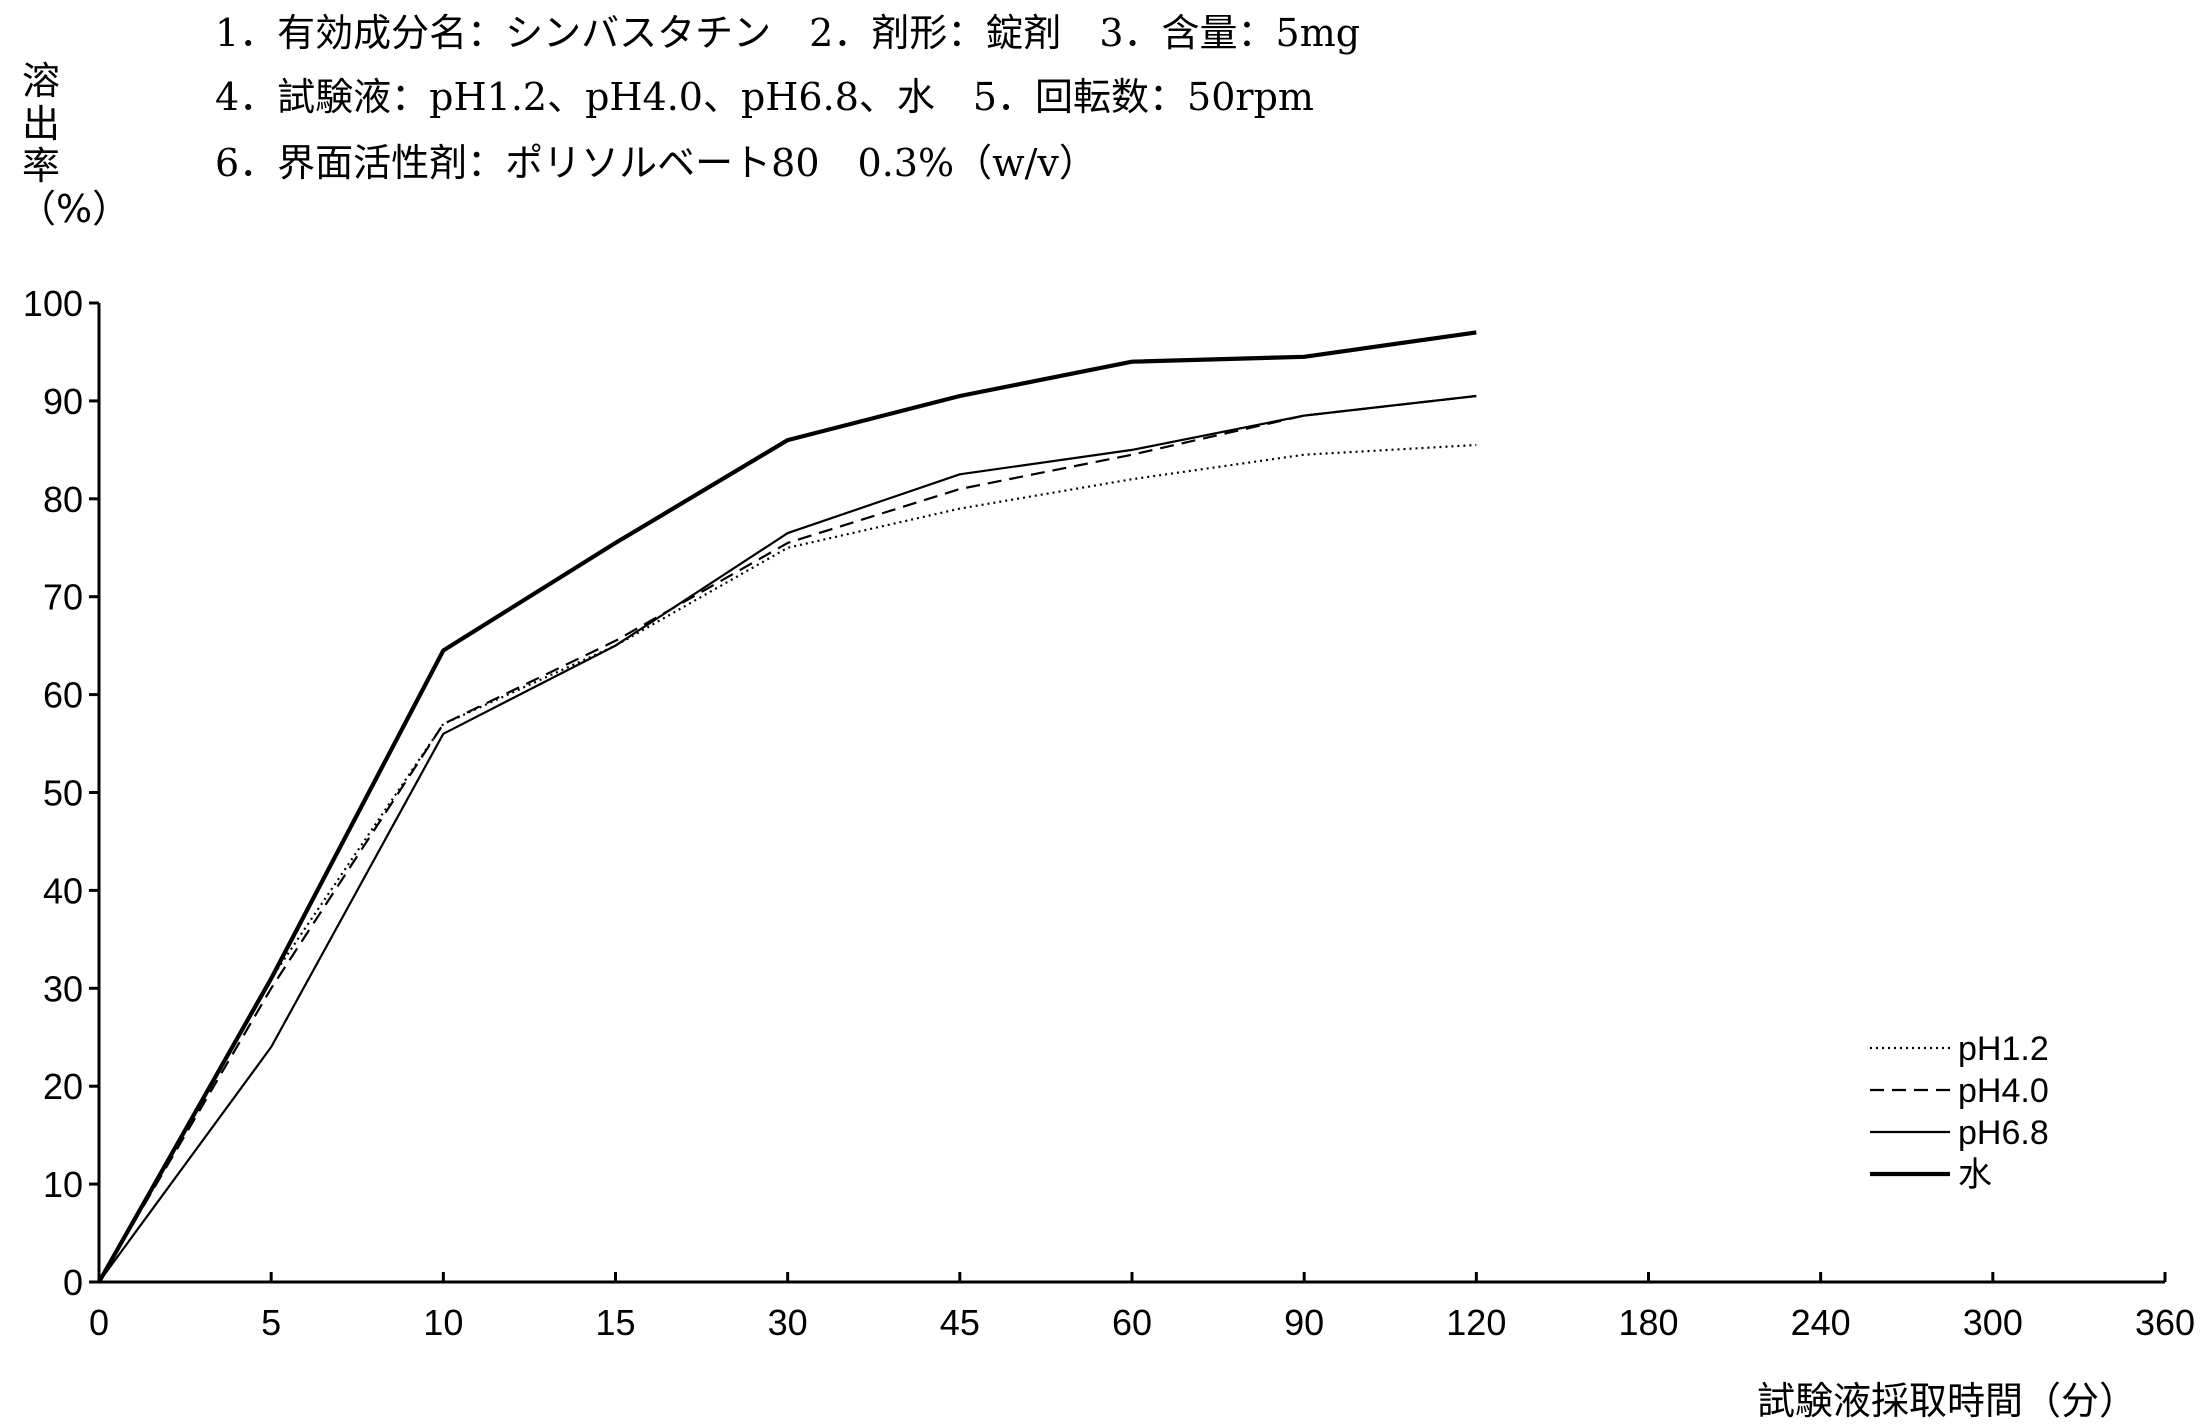 Image resolution: width=2203 pixels, height=1425 pixels. Describe the element at coordinates (2003, 1091) in the screenshot. I see `legend-label: pH4.0` at that location.